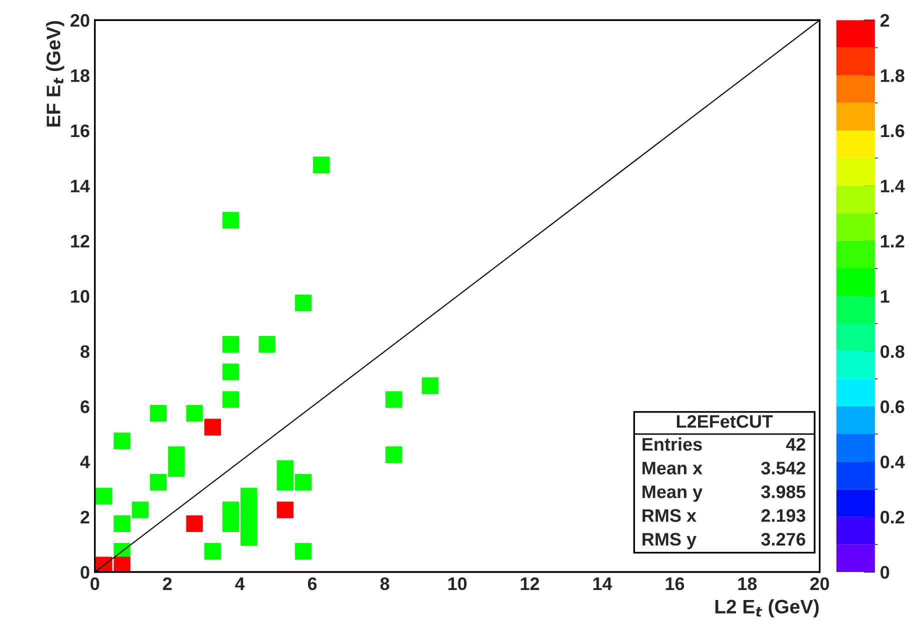 This screenshot has width=921, height=629. I want to click on y-tick-label: 10, so click(80, 296).